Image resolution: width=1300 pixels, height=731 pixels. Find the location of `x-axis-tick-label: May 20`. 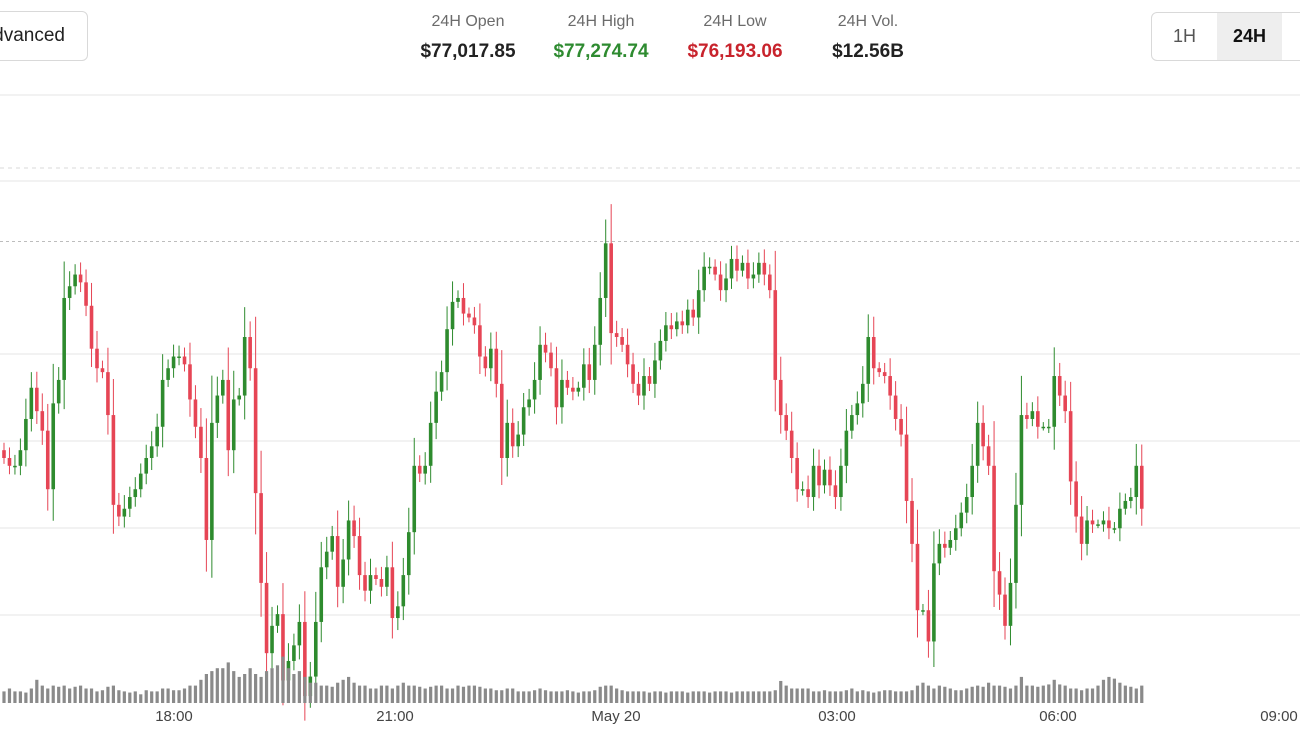

x-axis-tick-label: May 20 is located at coordinates (615, 716).